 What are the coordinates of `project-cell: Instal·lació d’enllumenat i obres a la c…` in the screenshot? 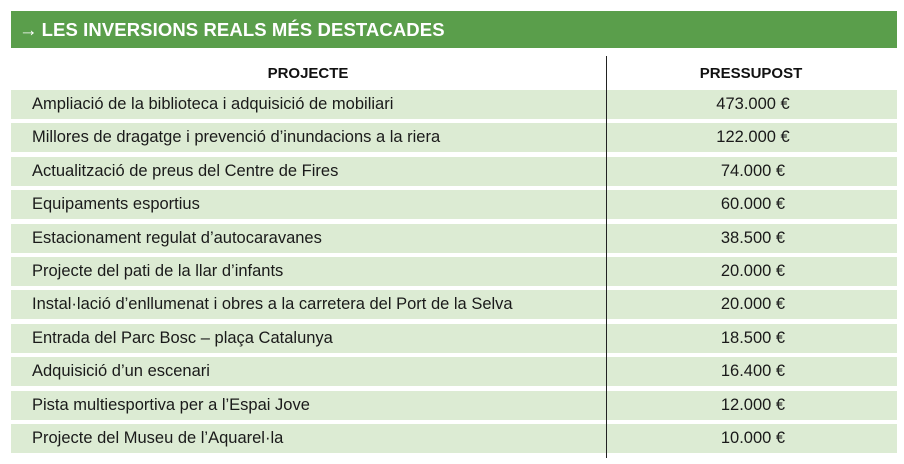 It's located at (272, 304).